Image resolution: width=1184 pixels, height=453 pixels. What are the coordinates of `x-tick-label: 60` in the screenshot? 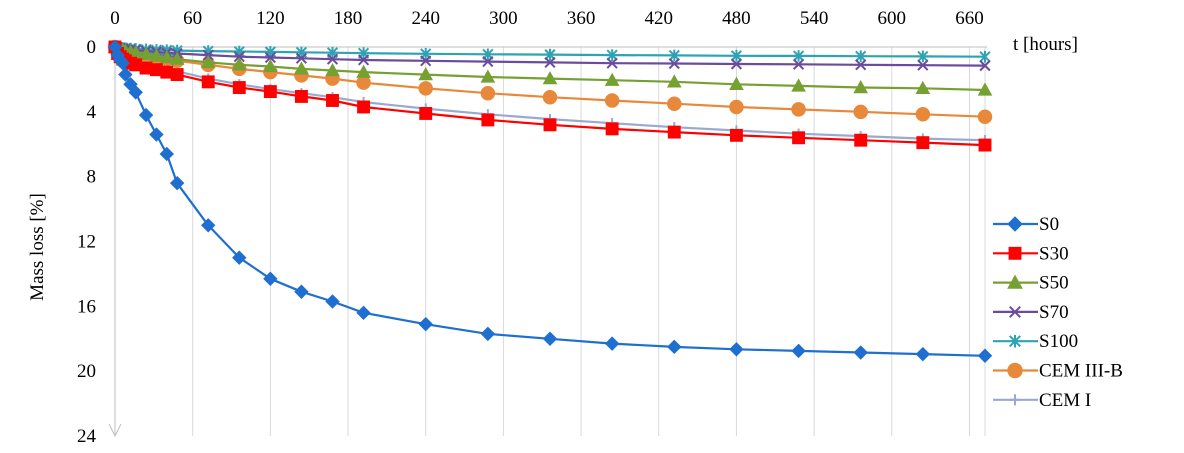 It's located at (192, 18).